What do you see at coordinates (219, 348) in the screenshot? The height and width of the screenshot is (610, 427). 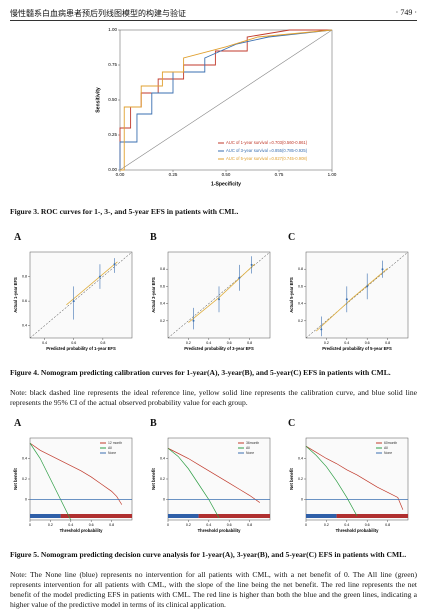 I see `x-axis-label: Predicted probability of 3-year EFS` at bounding box center [219, 348].